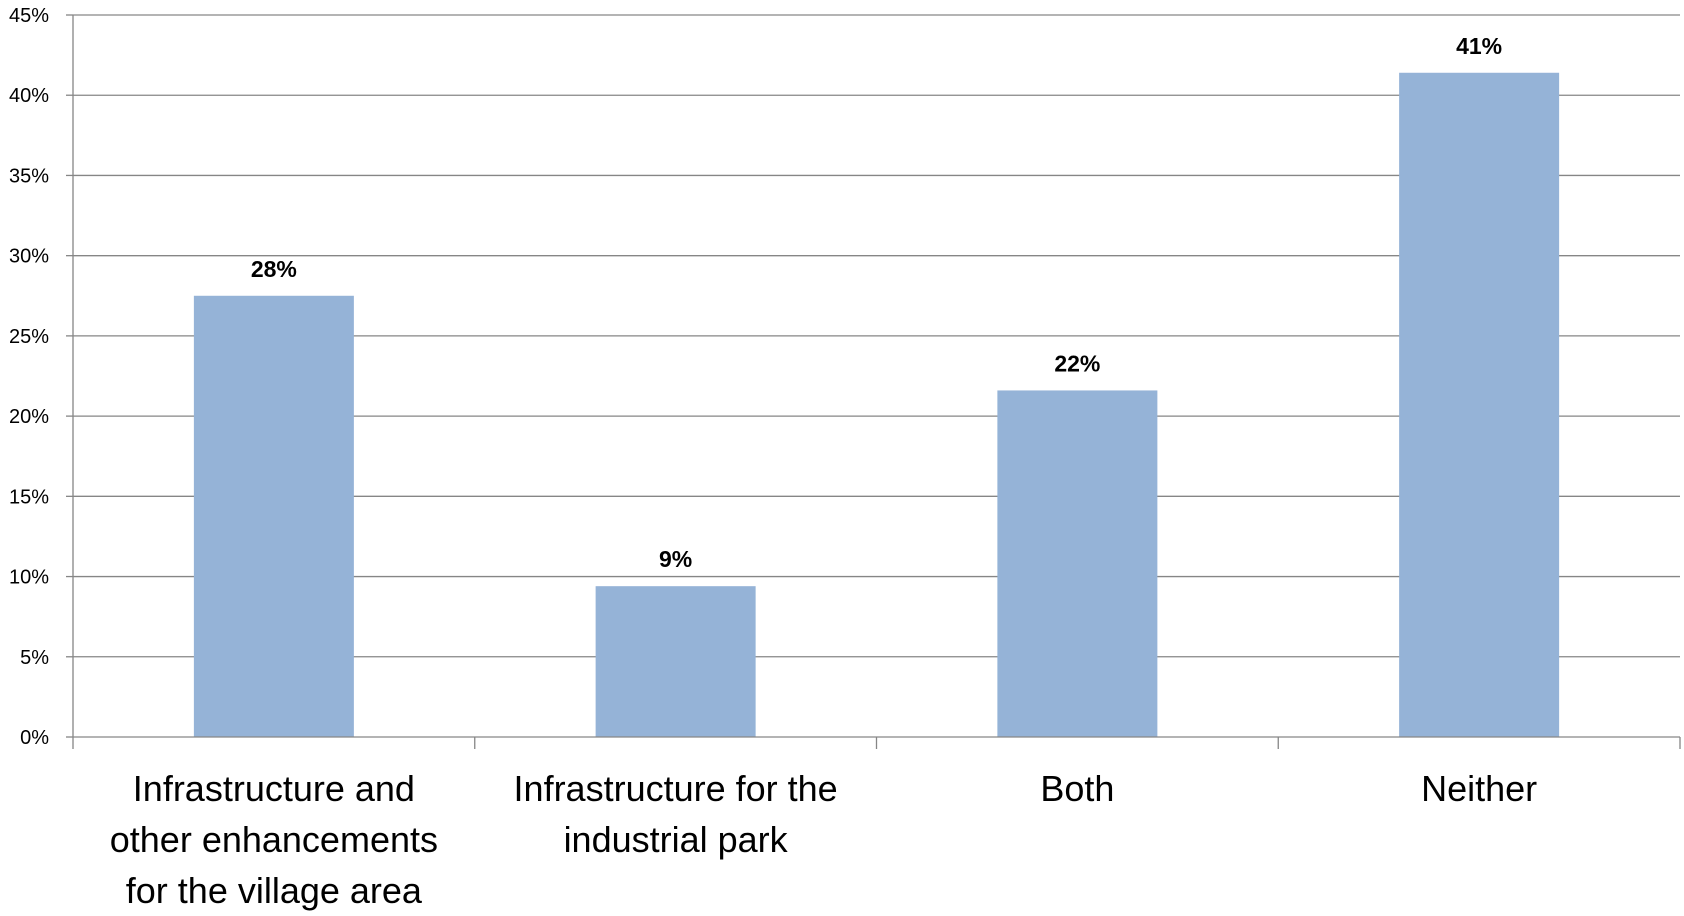 The height and width of the screenshot is (916, 1684). I want to click on x-tick-label: Neither, so click(1479, 788).